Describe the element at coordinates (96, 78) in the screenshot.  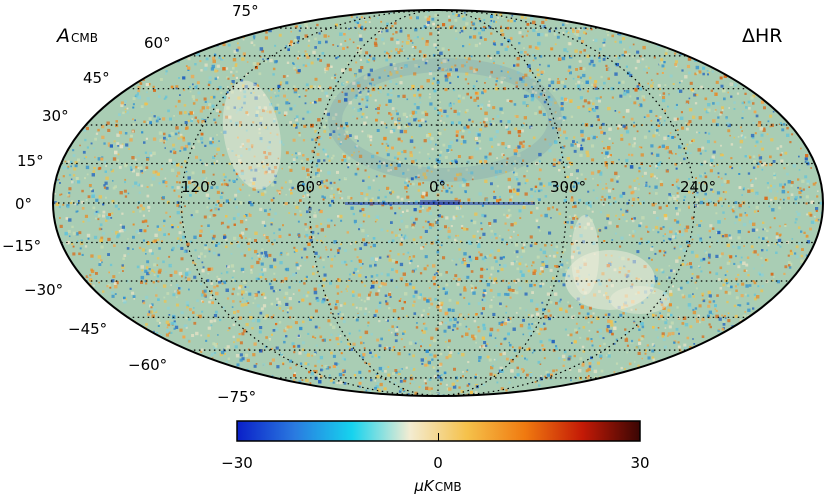
I see `lat-label-45: 45°` at that location.